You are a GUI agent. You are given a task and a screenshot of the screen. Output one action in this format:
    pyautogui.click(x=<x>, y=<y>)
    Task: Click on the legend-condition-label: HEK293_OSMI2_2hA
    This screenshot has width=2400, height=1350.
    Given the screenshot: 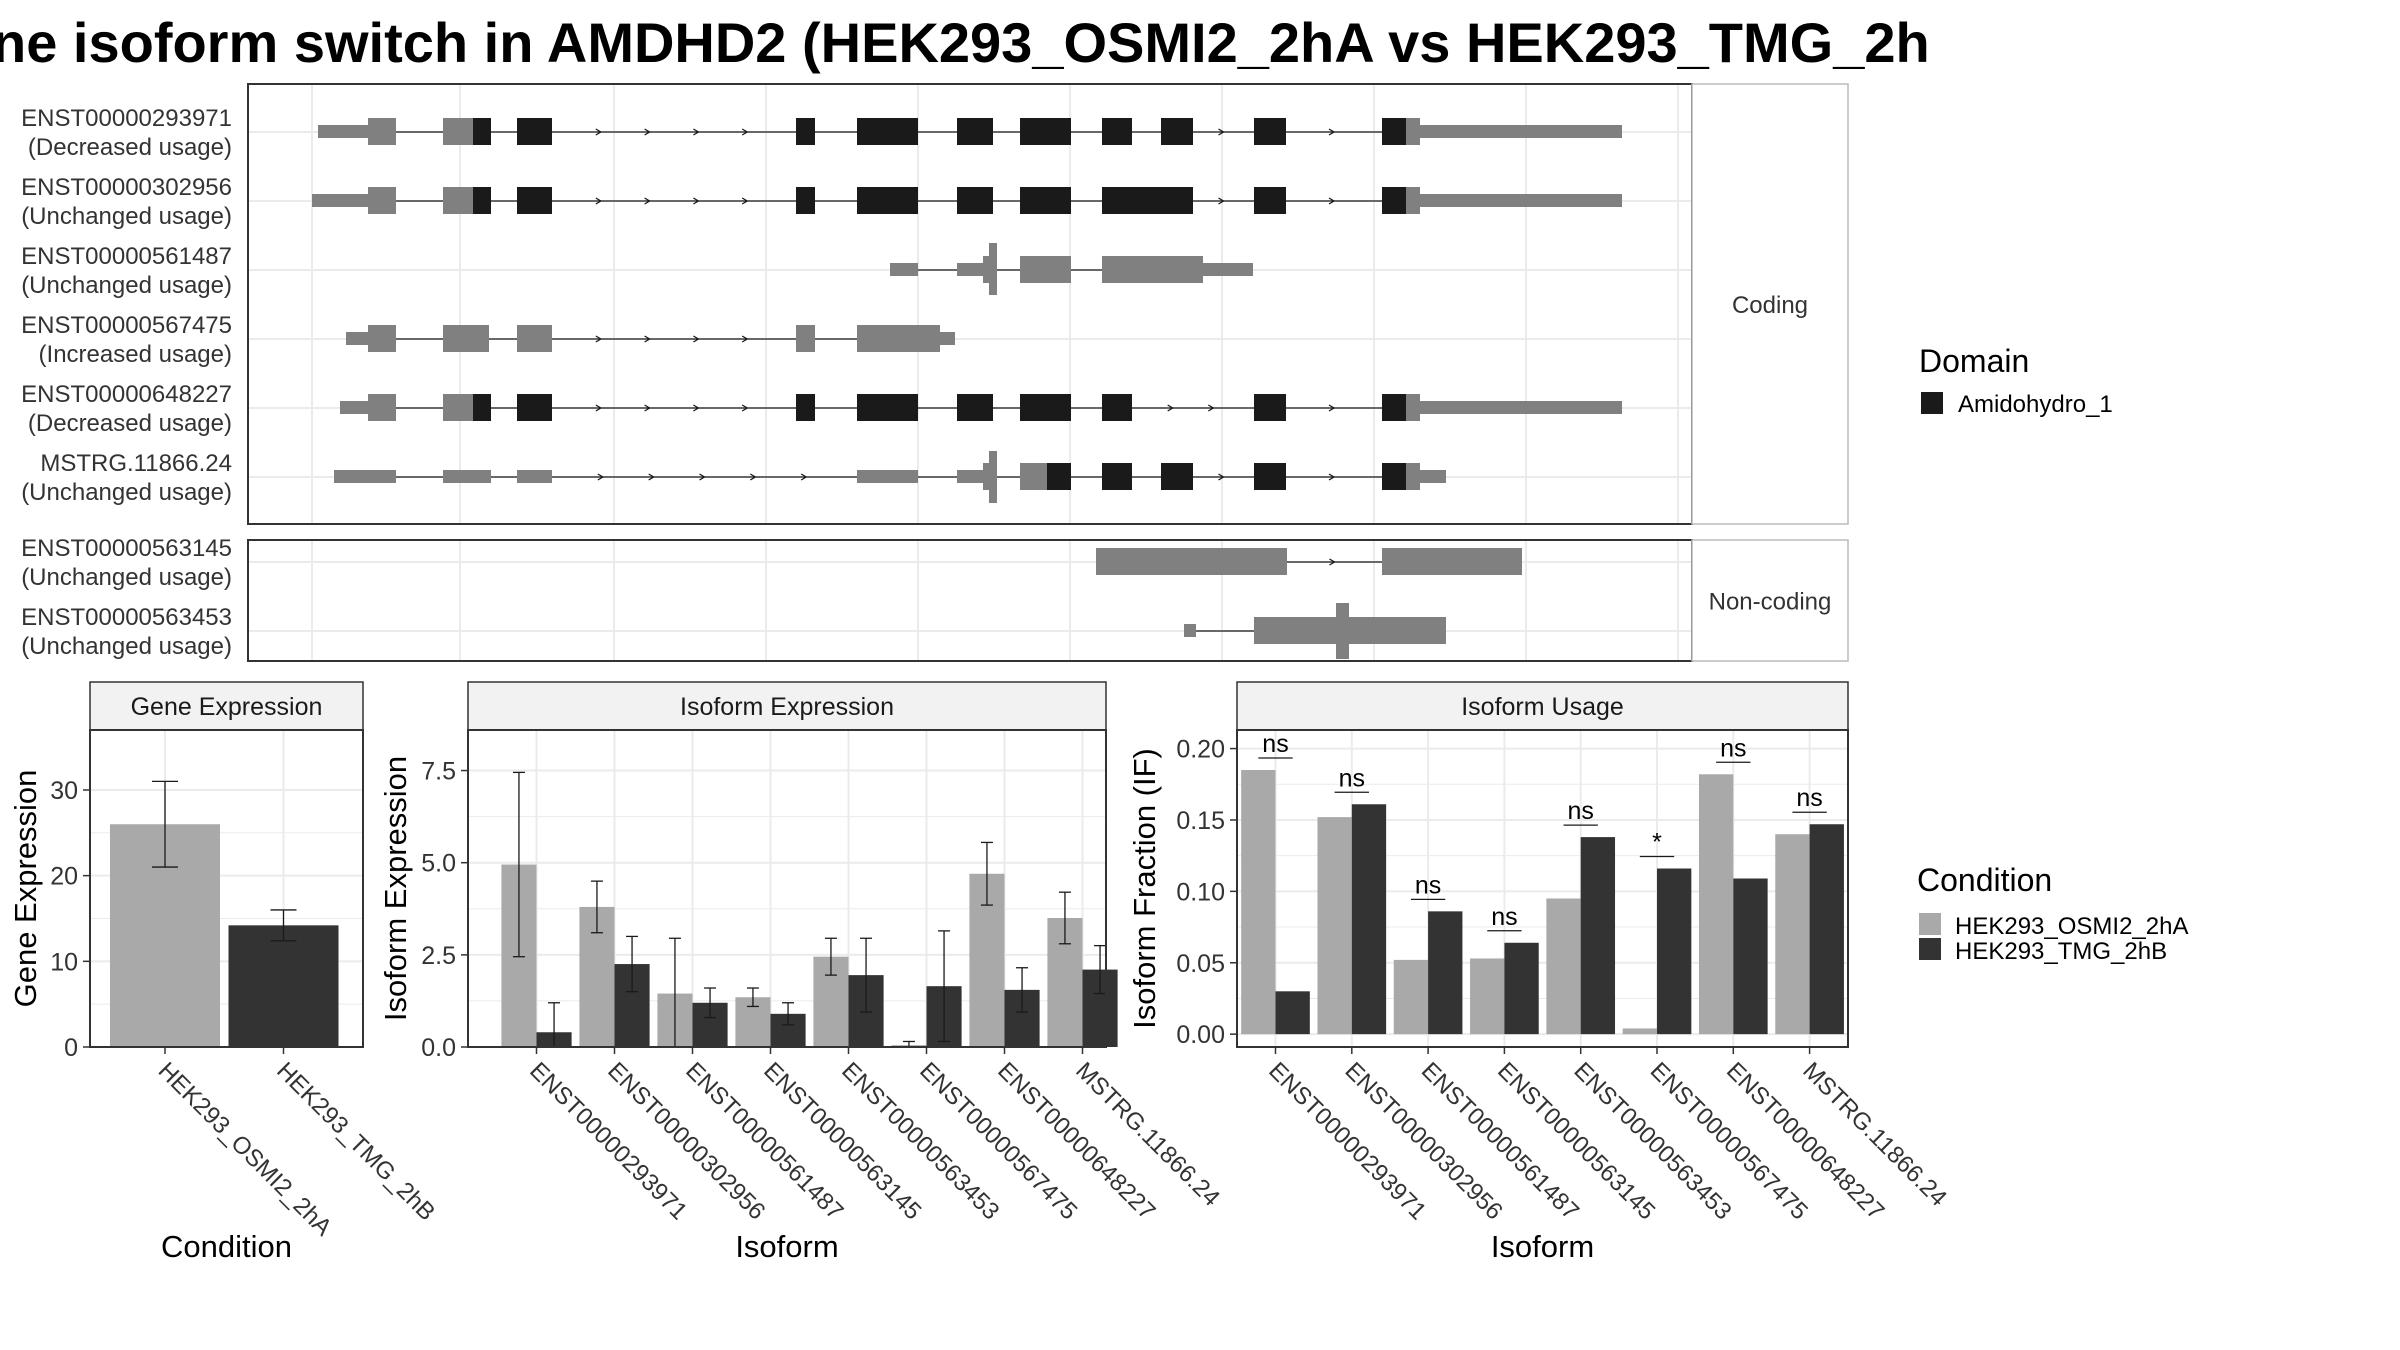 What is the action you would take?
    pyautogui.click(x=2071, y=926)
    